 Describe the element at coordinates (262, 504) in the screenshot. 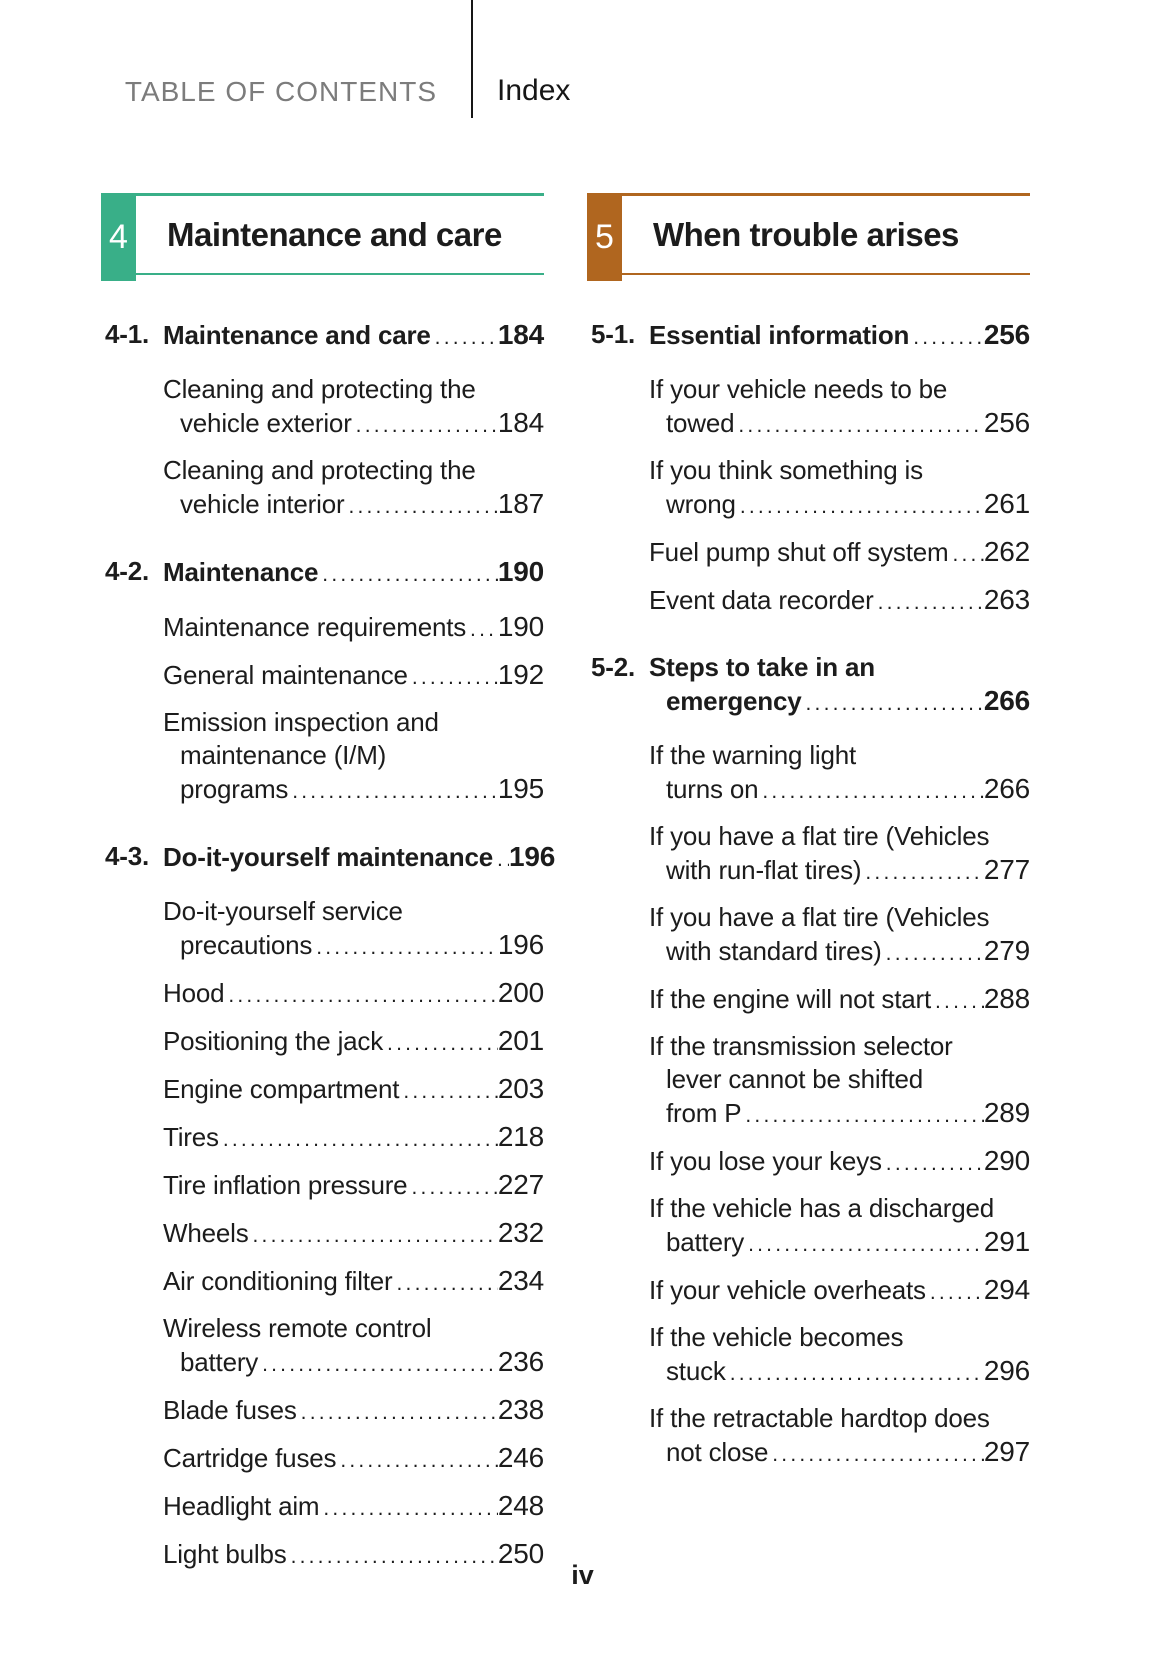

I see `entry-text: vehicle interior` at that location.